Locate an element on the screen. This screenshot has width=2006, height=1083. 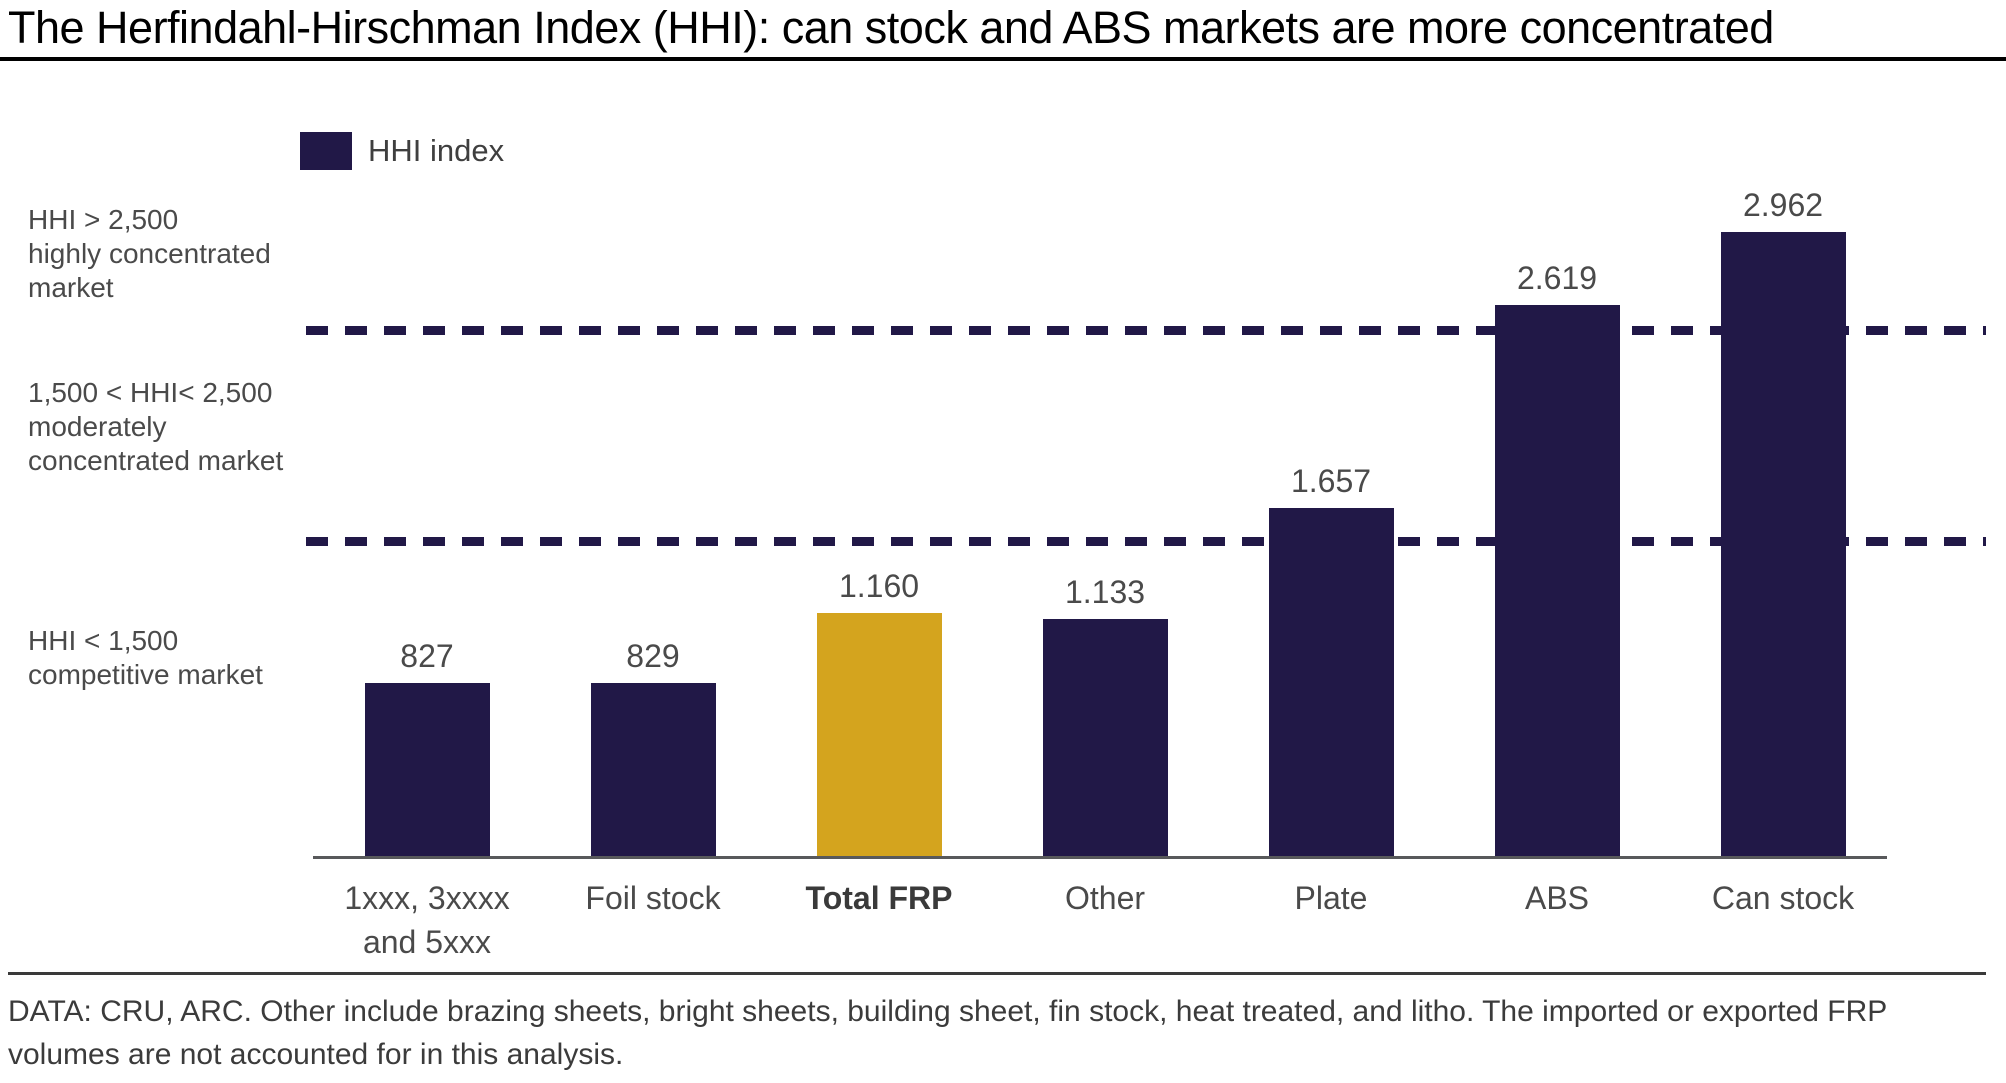
bar-plate is located at coordinates (1331, 682).